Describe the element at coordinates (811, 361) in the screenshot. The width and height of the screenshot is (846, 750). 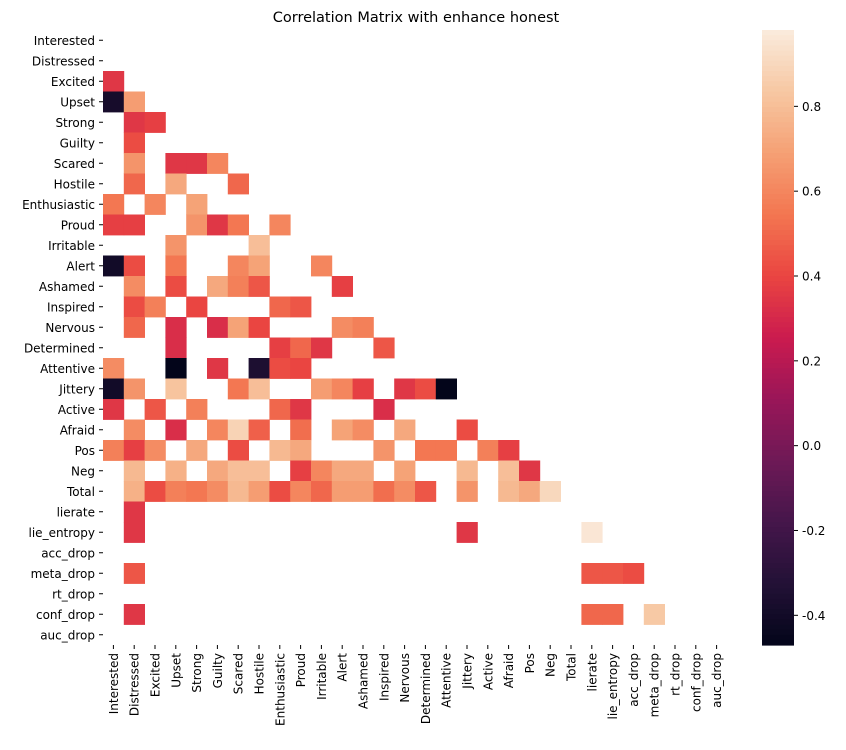
I see `colorbar-tick-label: 0.2` at that location.